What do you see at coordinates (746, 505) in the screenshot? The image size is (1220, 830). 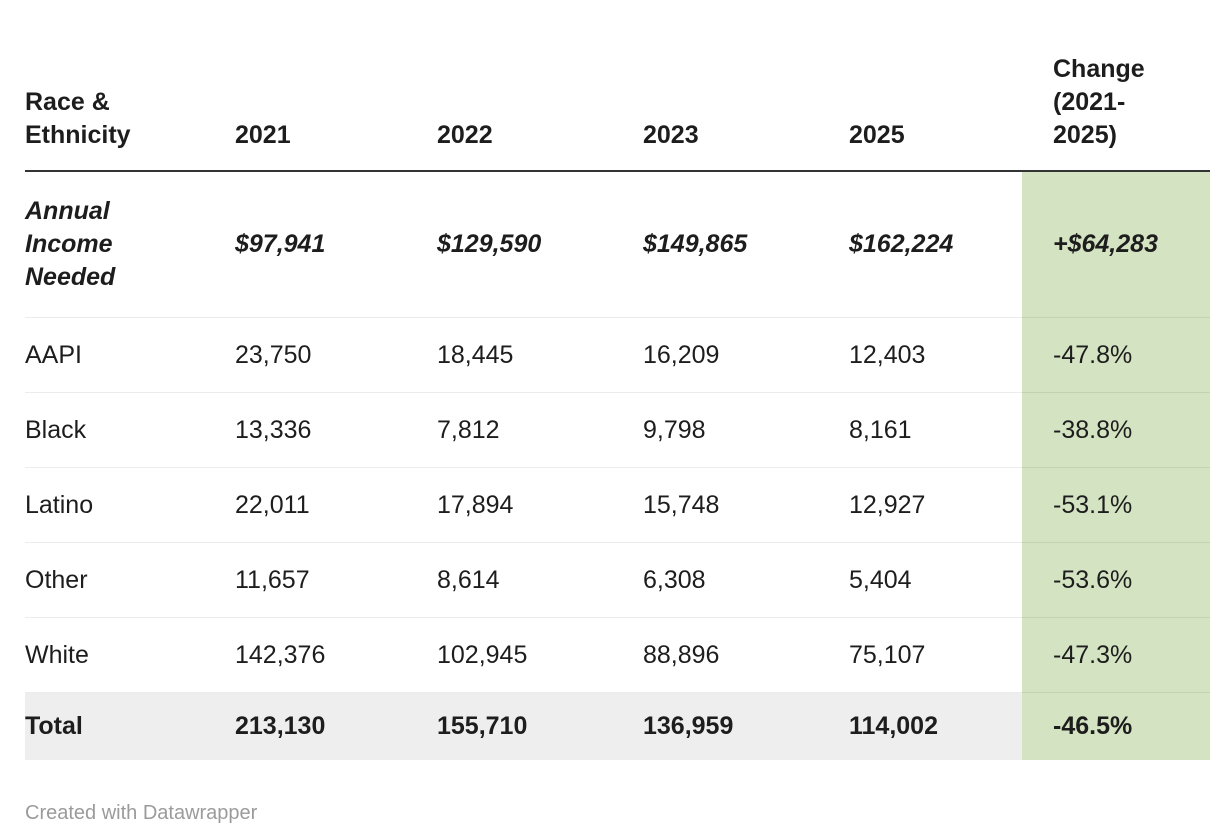 I see `cell-value: 15,748` at bounding box center [746, 505].